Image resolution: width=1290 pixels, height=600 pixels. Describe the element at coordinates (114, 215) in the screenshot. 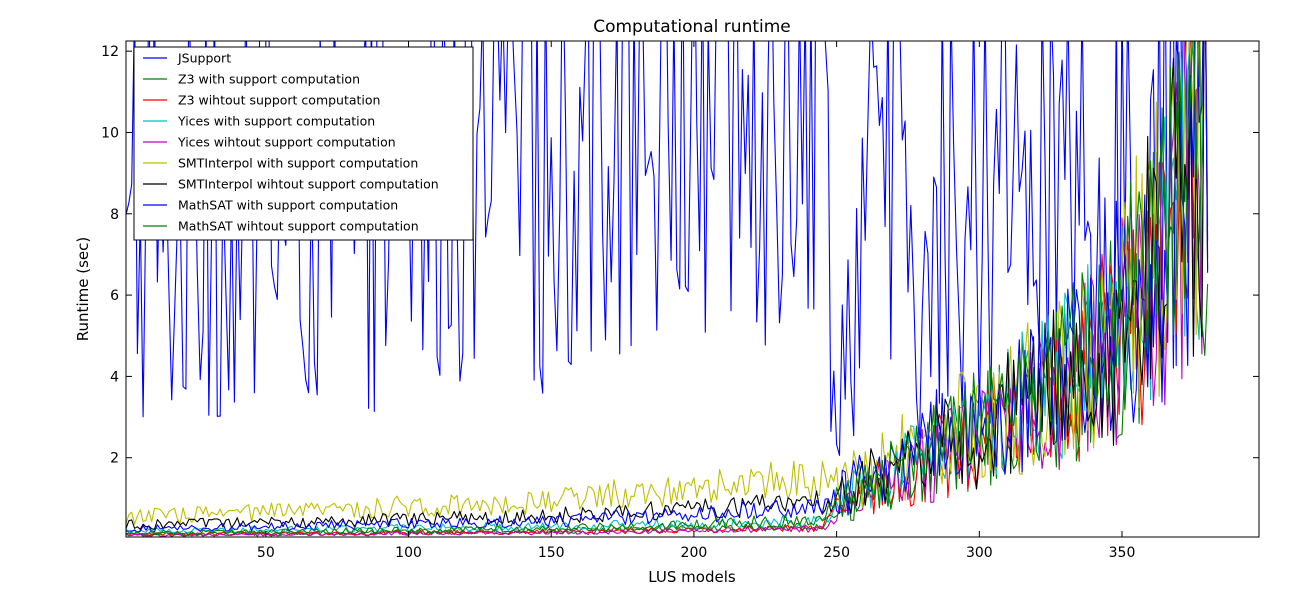

I see `y-tick-label: 8` at that location.